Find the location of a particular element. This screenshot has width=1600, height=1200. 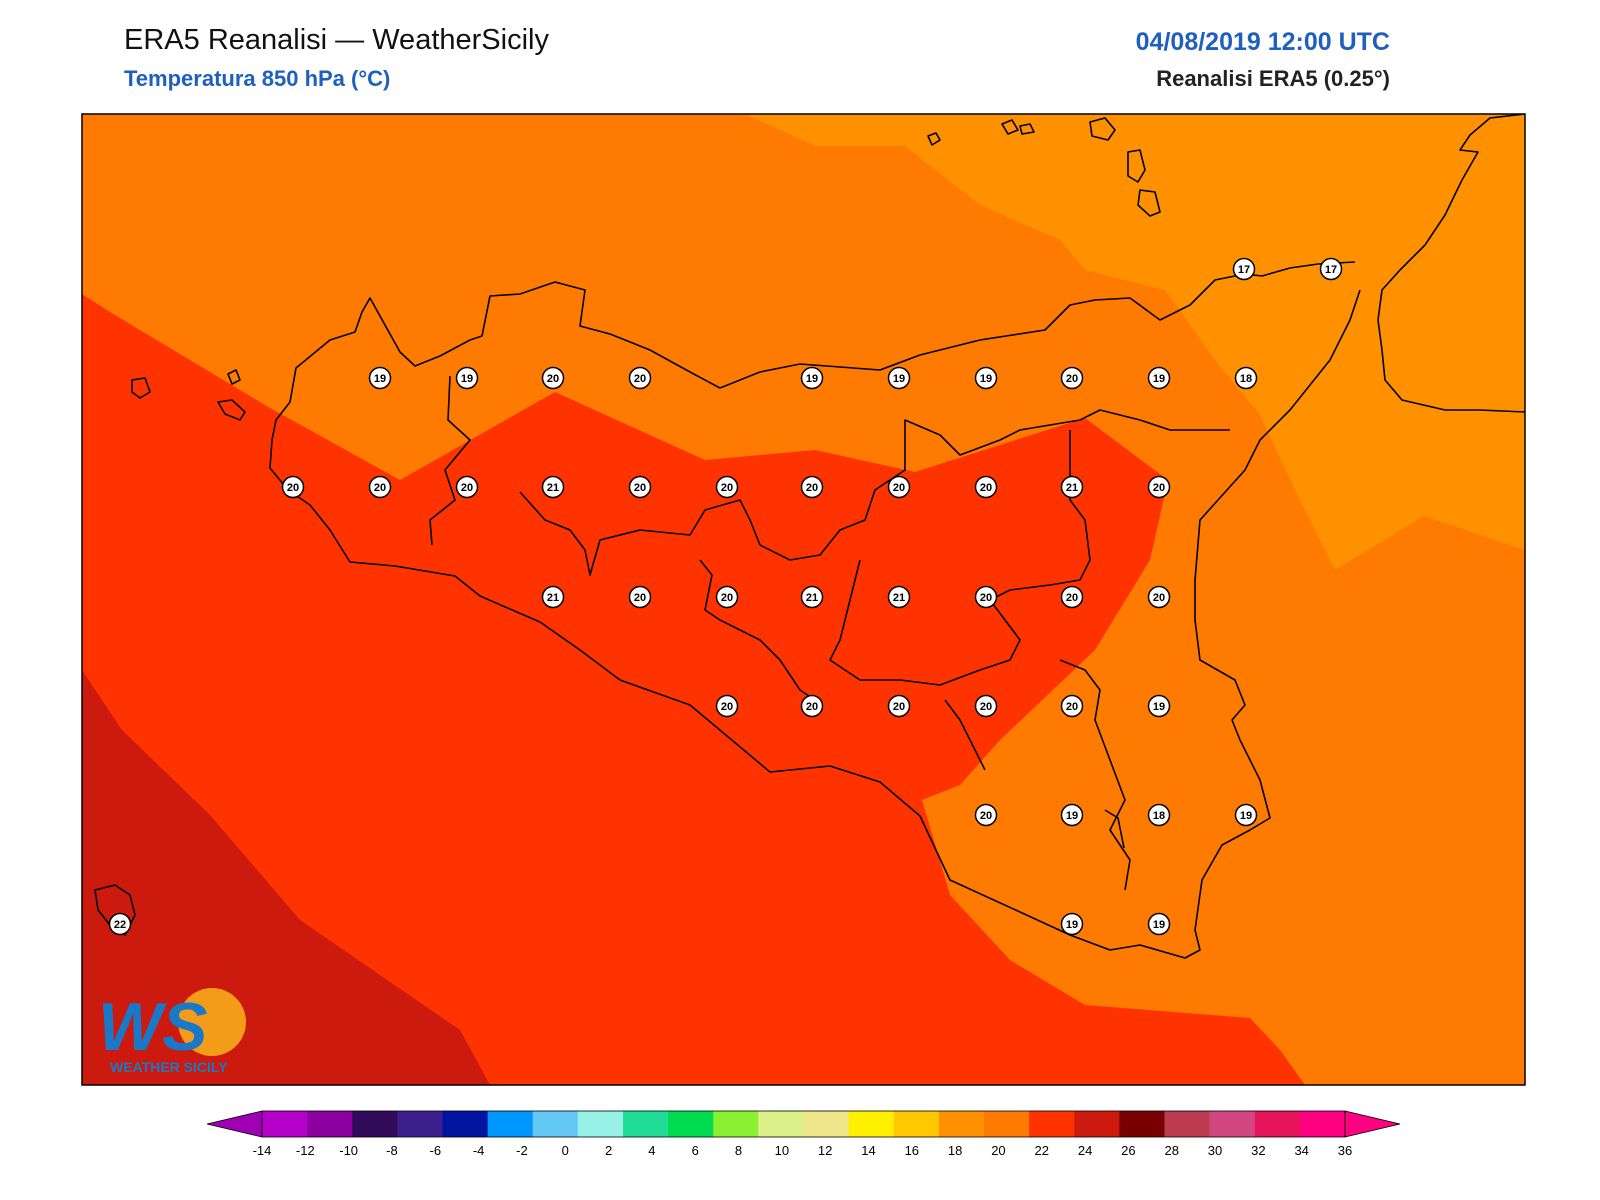

colorbar-tick-label: -10 is located at coordinates (348, 1150).